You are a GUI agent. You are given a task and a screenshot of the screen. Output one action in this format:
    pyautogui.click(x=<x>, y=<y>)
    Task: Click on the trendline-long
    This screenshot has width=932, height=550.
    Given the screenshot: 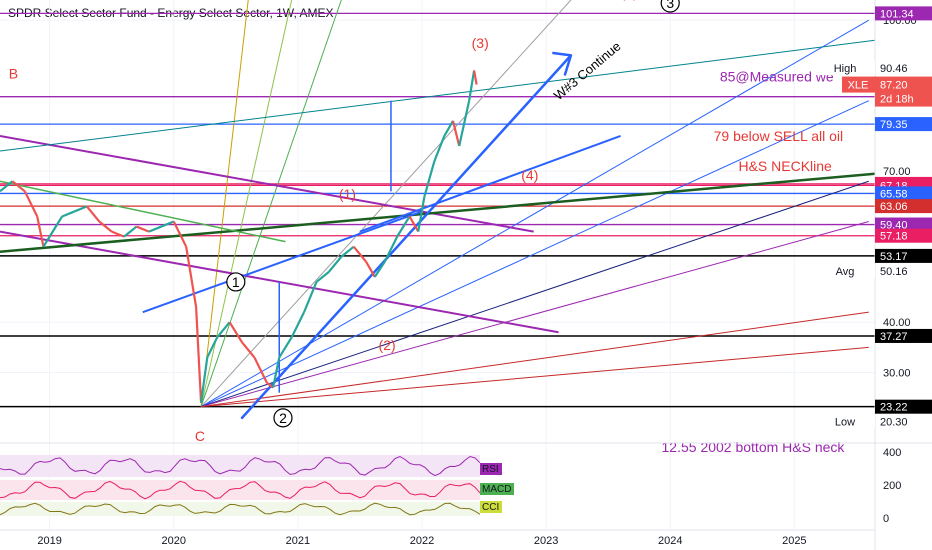 What is the action you would take?
    pyautogui.click(x=437, y=212)
    